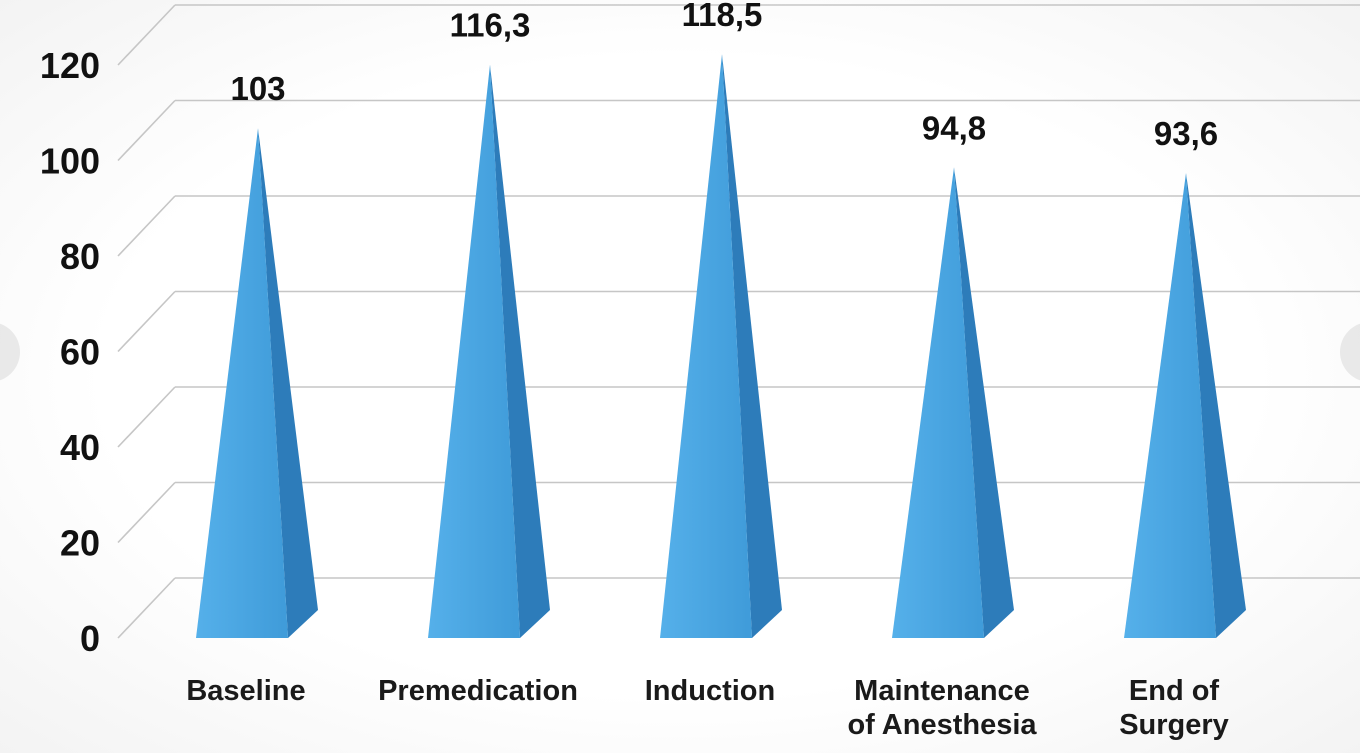  I want to click on right-edge-overlay, so click(1350, 352).